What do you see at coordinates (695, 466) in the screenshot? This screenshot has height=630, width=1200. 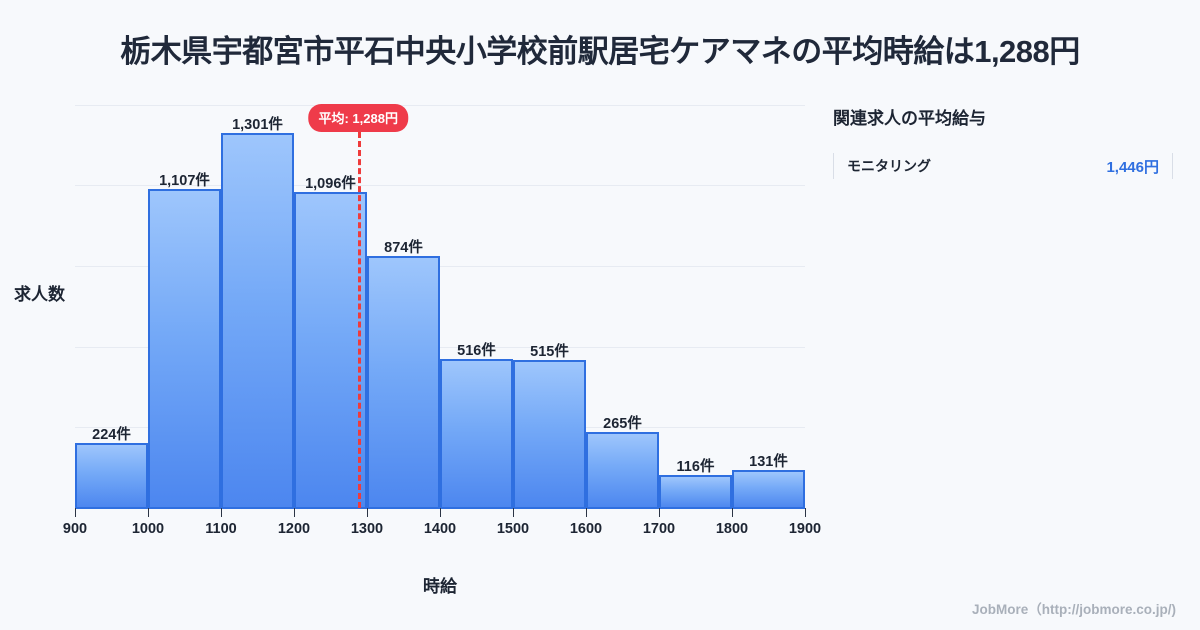 I see `bar-value-label: 116件` at bounding box center [695, 466].